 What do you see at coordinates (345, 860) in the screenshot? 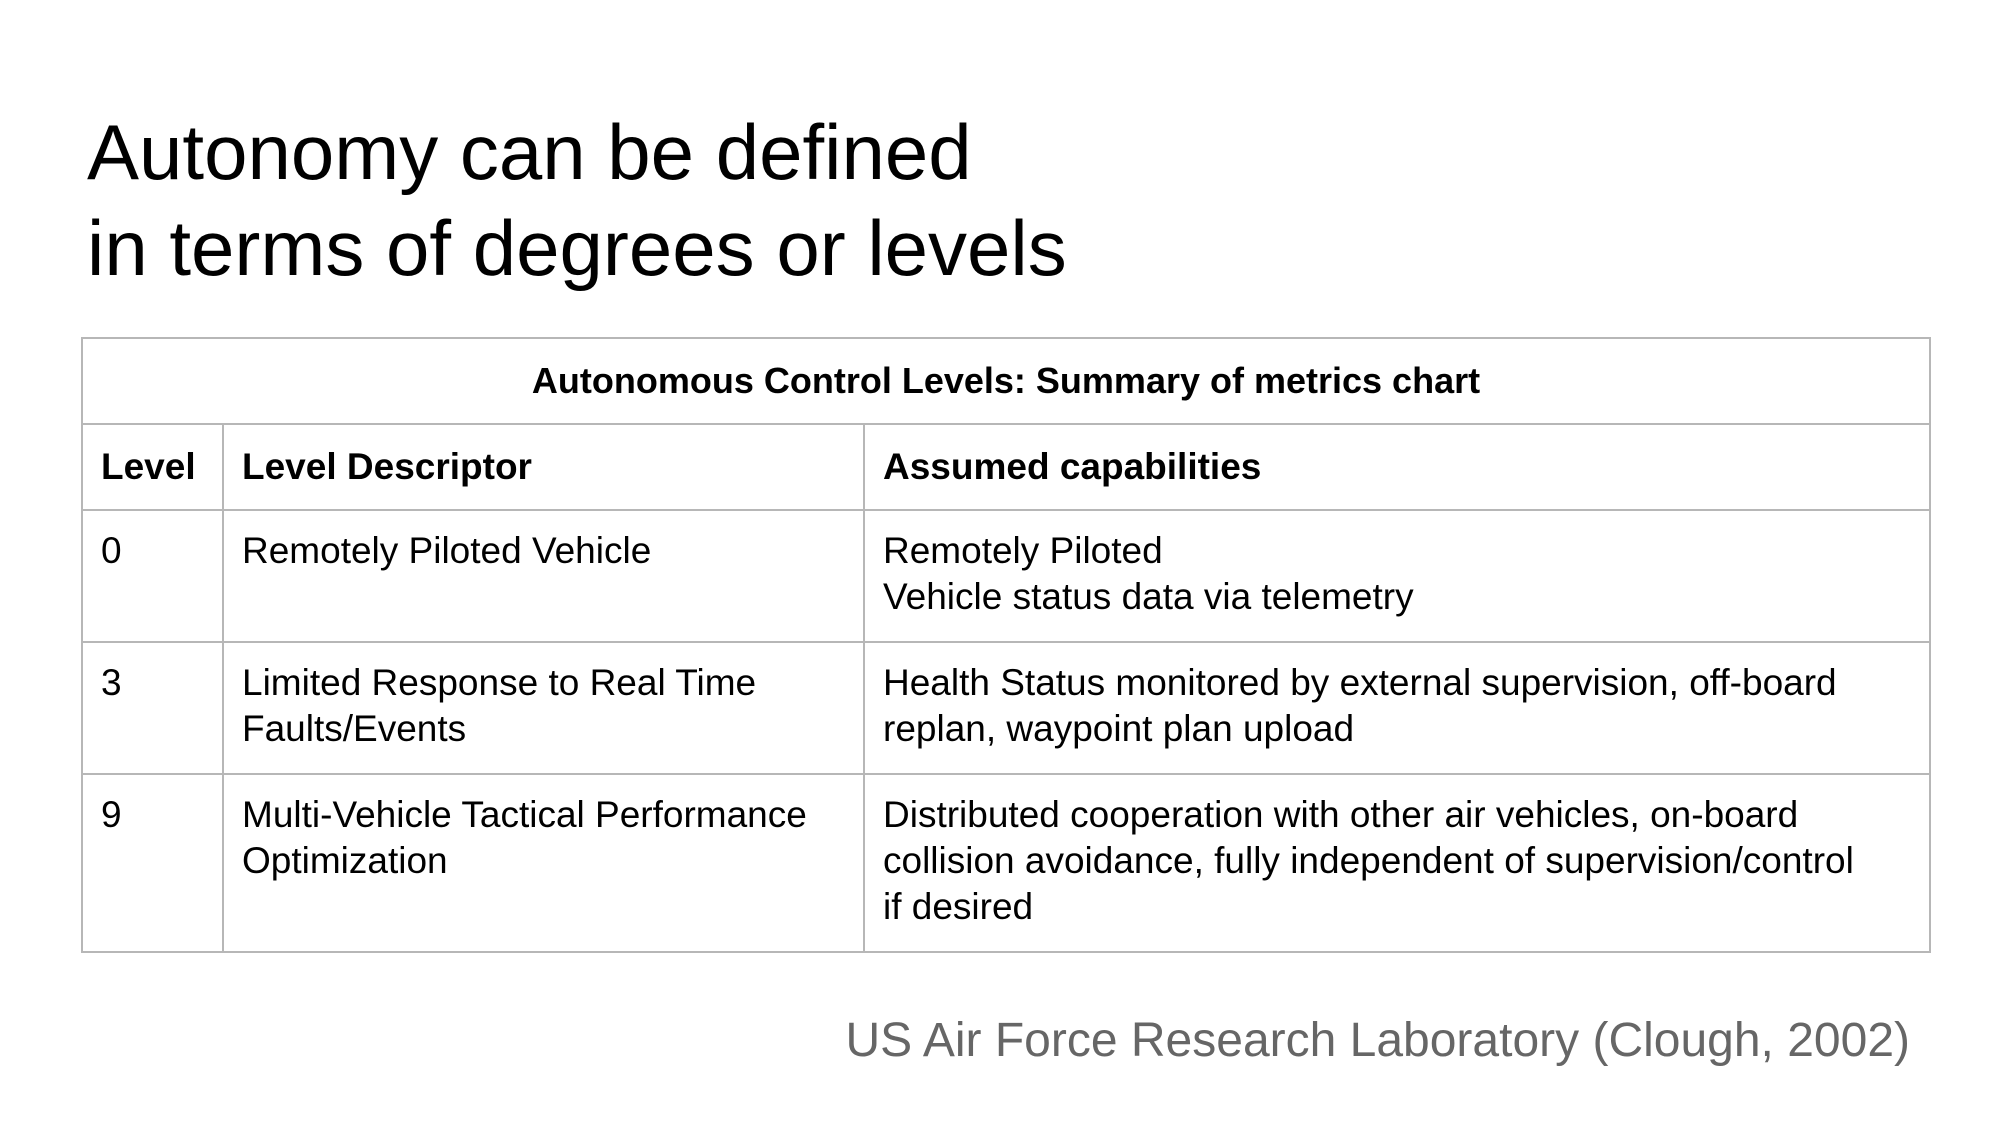
I see `descriptor-line: Optimization` at bounding box center [345, 860].